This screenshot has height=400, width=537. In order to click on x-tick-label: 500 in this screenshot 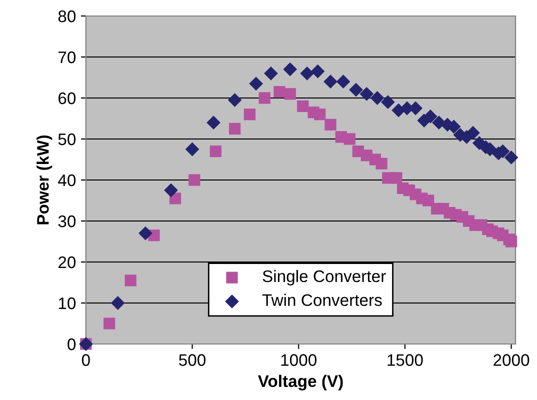, I will do `click(192, 360)`.